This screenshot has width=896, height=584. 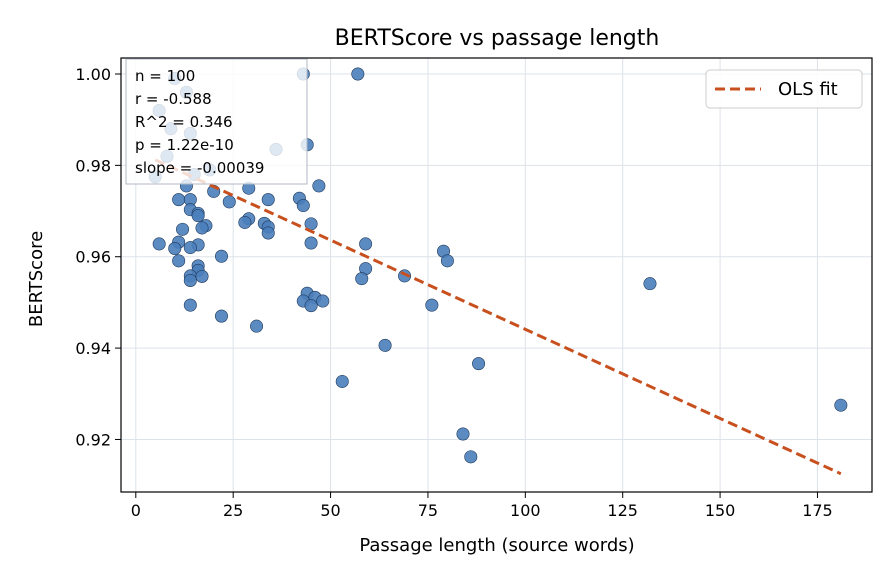 What do you see at coordinates (93, 439) in the screenshot?
I see `y-tick-label: 0.92` at bounding box center [93, 439].